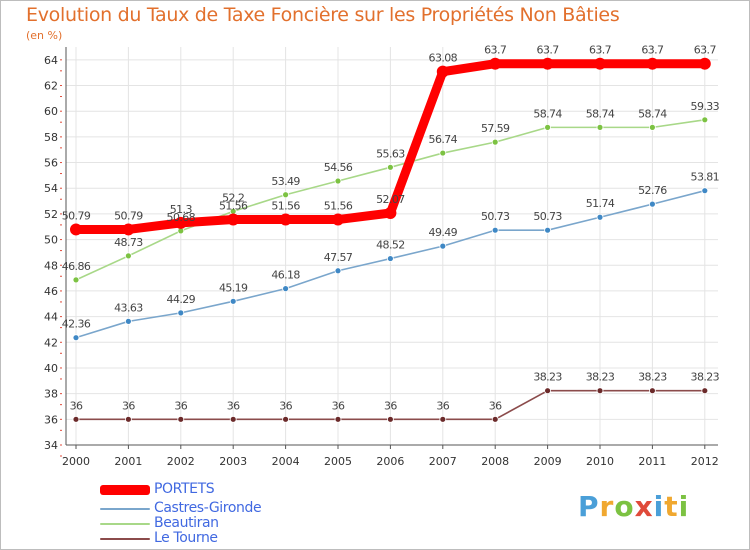 This screenshot has width=750, height=550. What do you see at coordinates (671, 506) in the screenshot?
I see `logo-letter: t` at bounding box center [671, 506].